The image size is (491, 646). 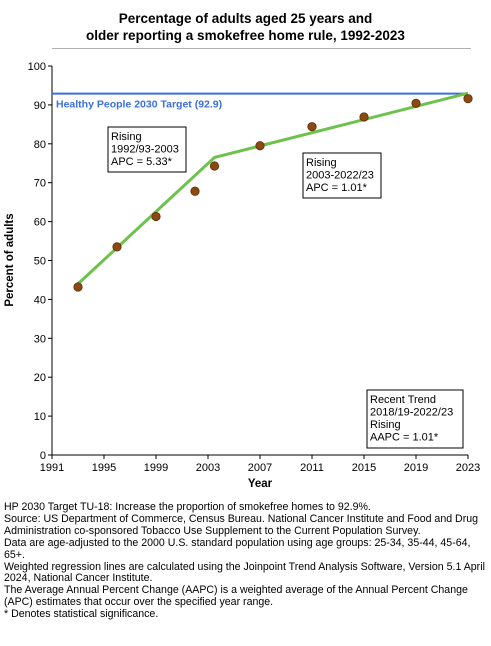 What do you see at coordinates (468, 468) in the screenshot?
I see `x-tick-label: 2023` at bounding box center [468, 468].